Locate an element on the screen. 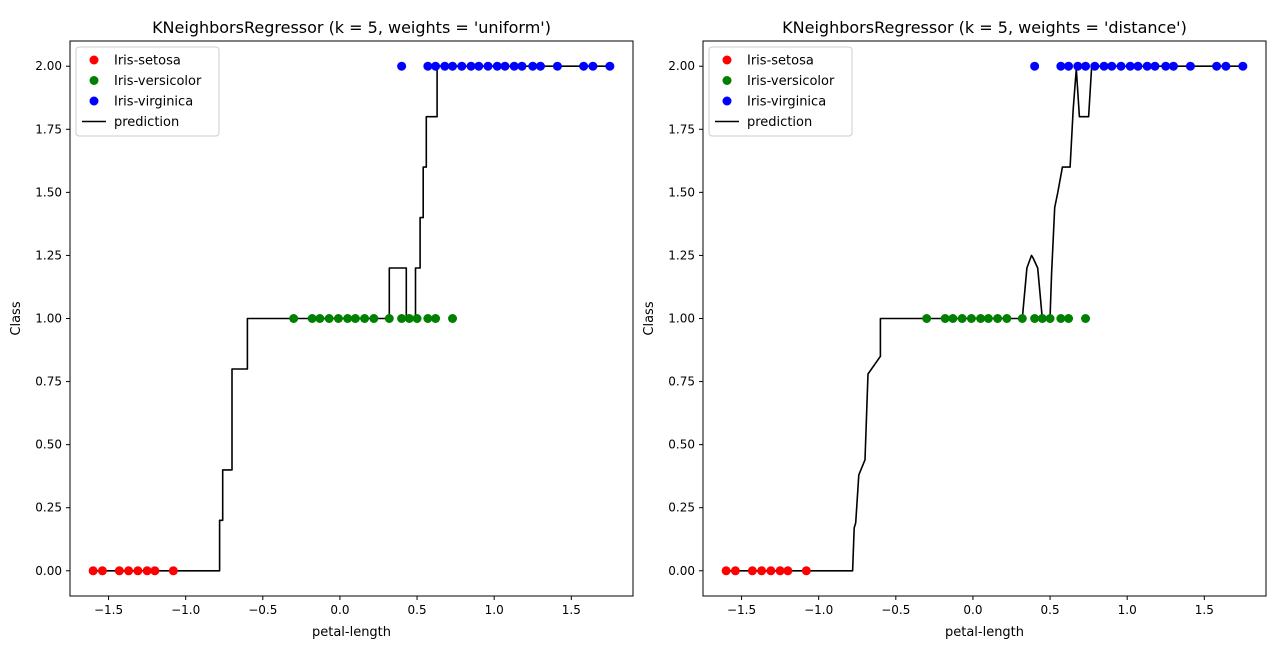  x-axis-label: petal-length is located at coordinates (984, 632).